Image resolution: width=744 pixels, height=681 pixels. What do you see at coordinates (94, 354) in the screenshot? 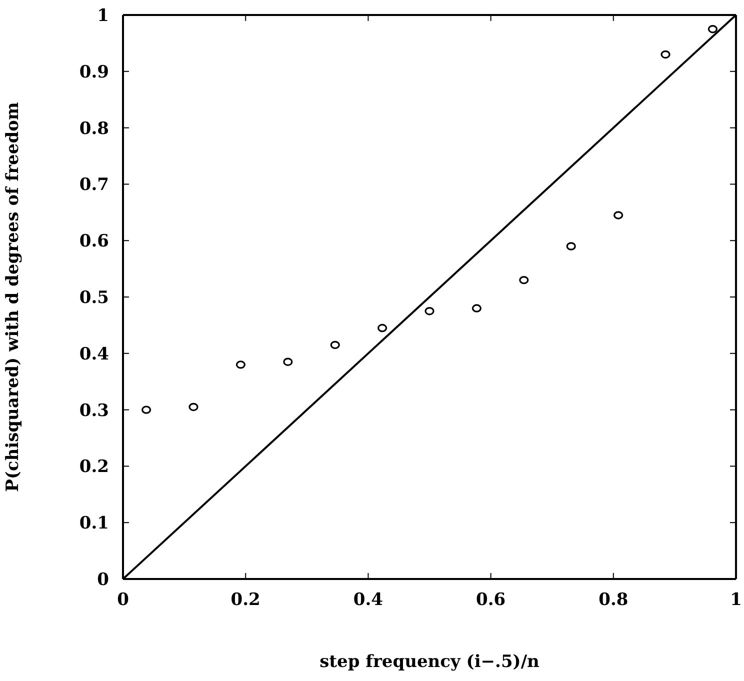
I see `y-tick-label: 0.4` at bounding box center [94, 354].